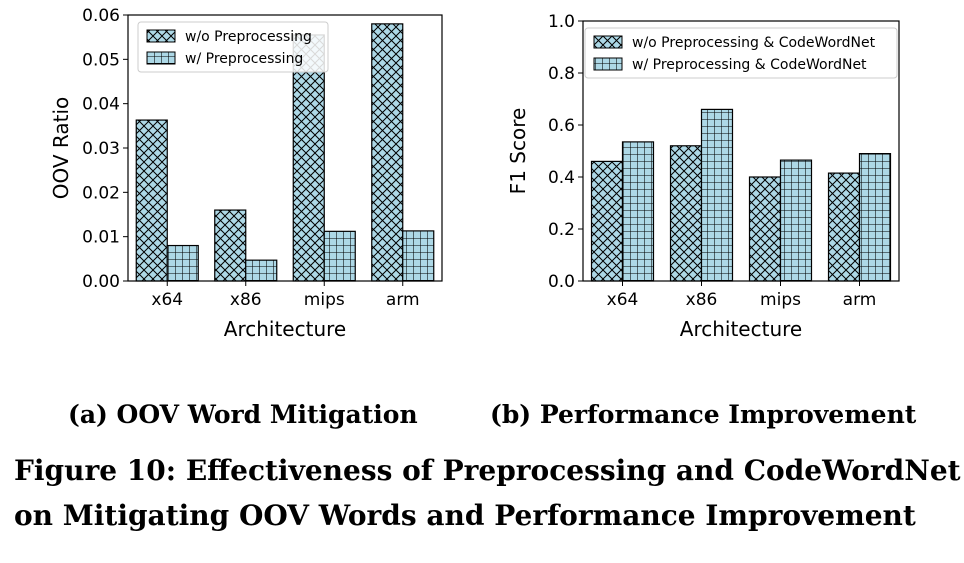 The image size is (964, 563). What do you see at coordinates (61, 148) in the screenshot?
I see `y-axis-label: OOV Ratio` at bounding box center [61, 148].